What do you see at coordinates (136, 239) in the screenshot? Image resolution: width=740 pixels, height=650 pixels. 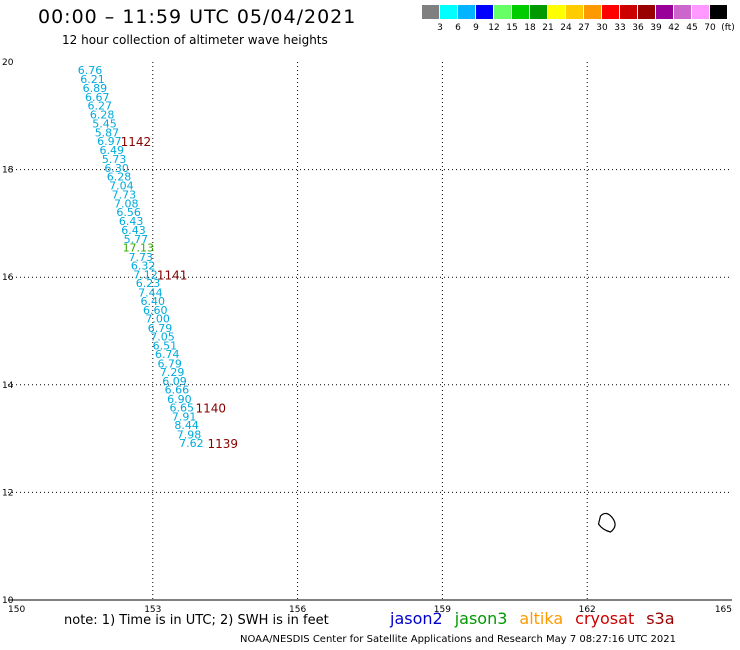 I see `data-point-label: 5.77` at bounding box center [136, 239].